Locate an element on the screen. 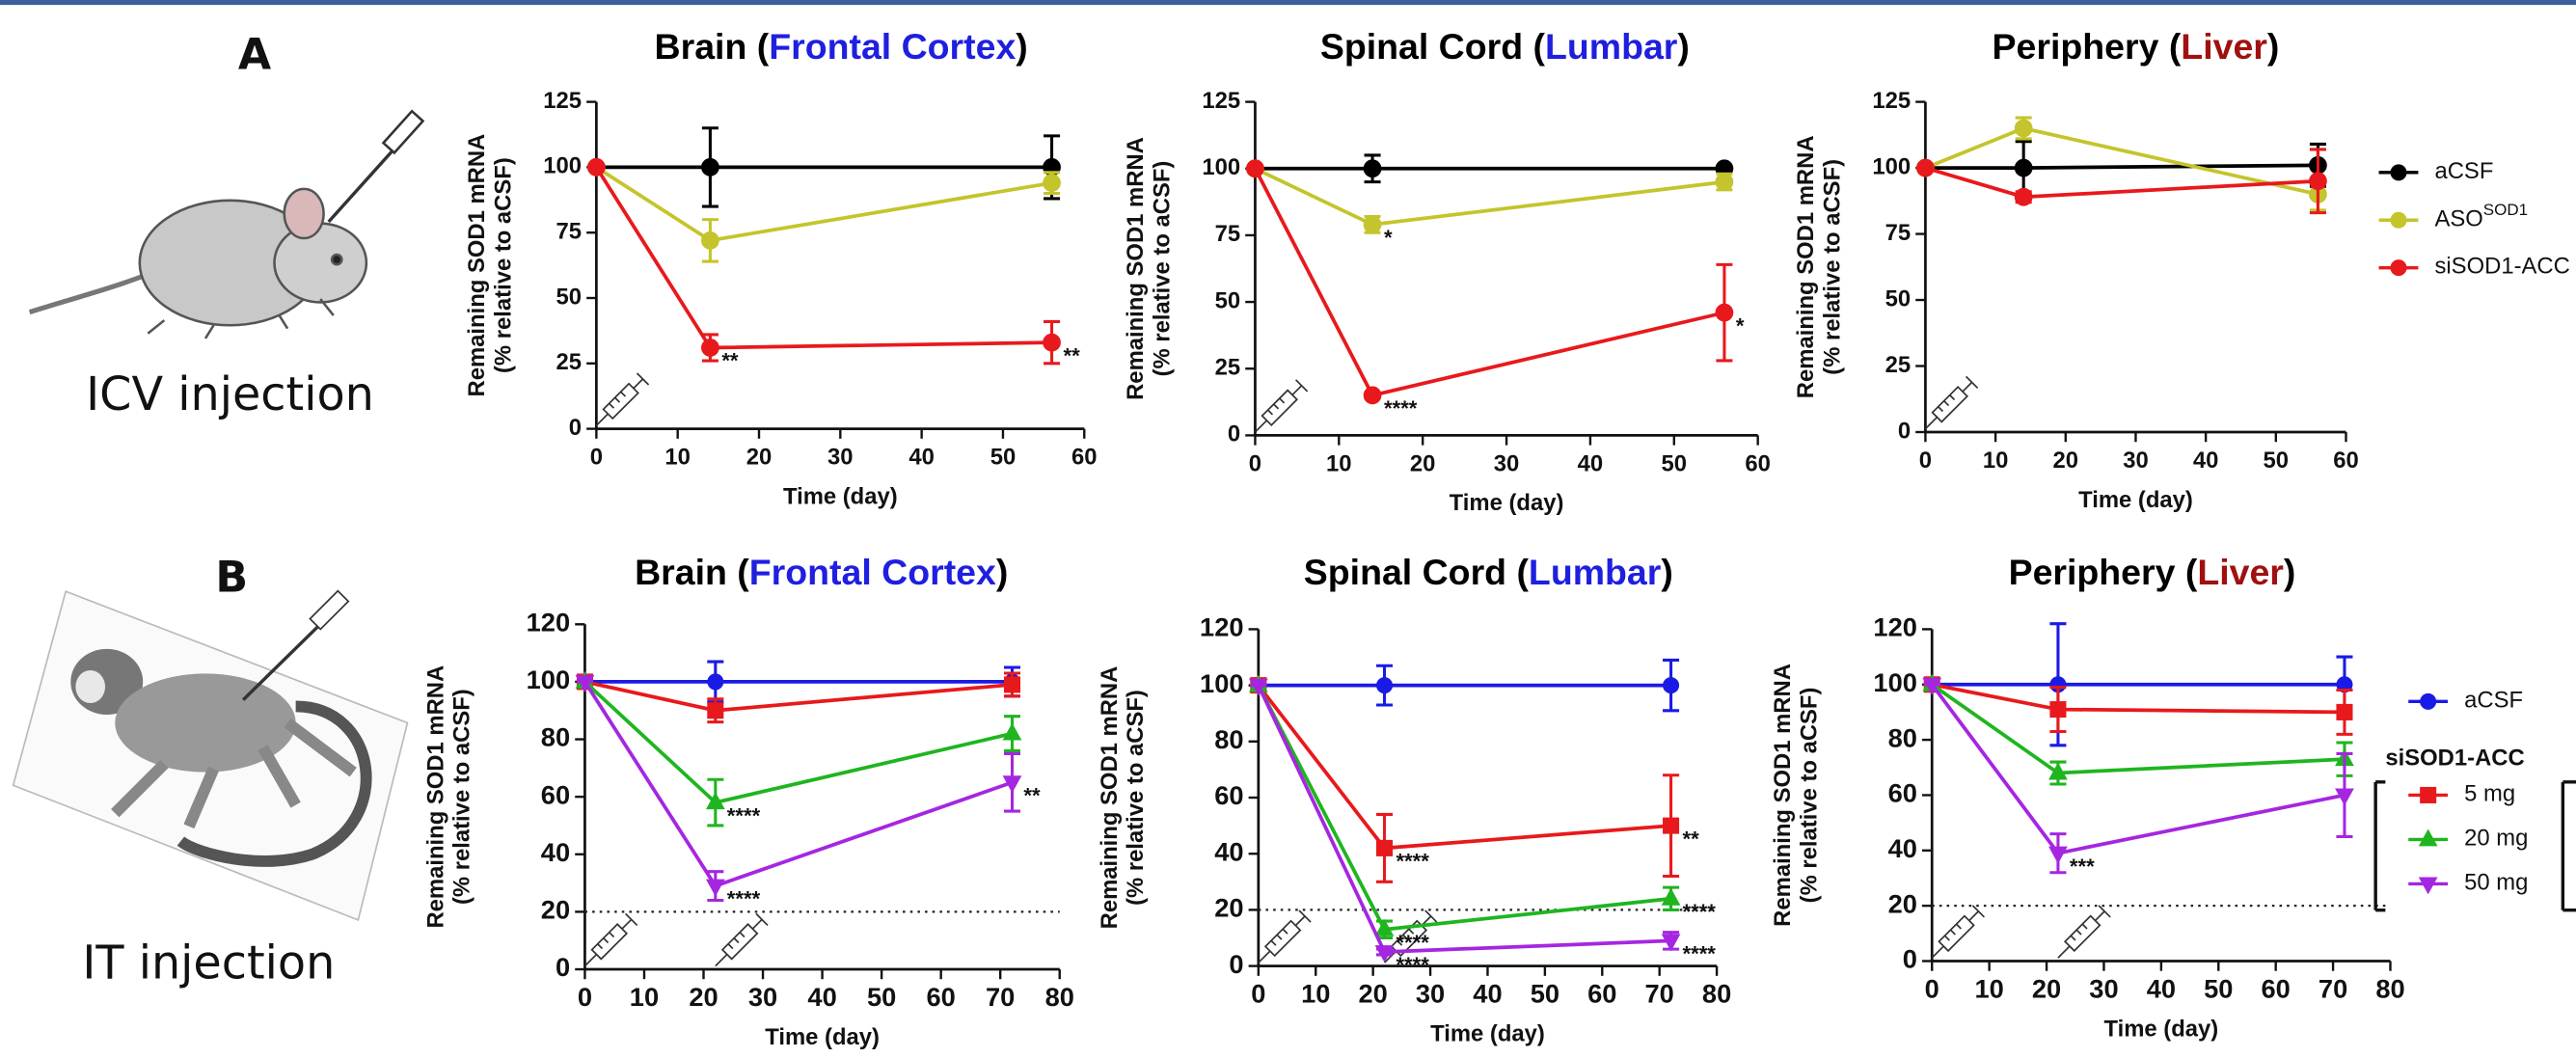 This screenshot has height=1058, width=2576. legend-label: 20 mg is located at coordinates (2496, 839).